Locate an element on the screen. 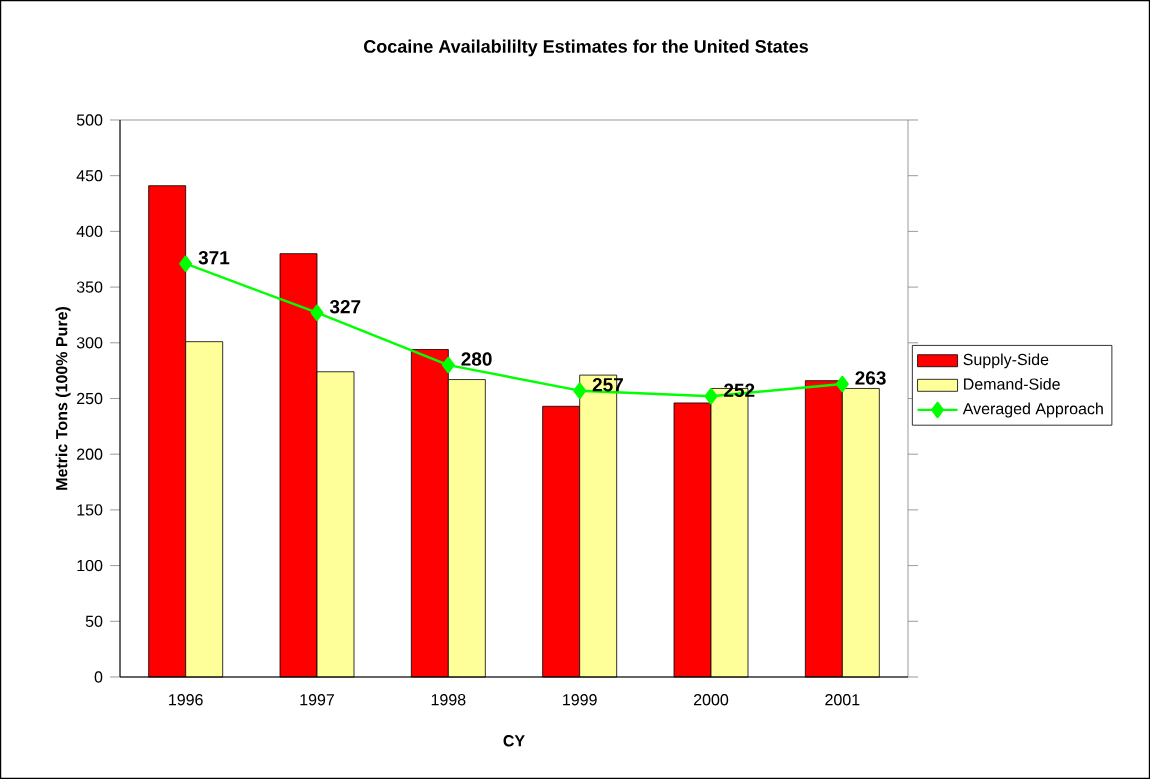 The image size is (1150, 779). chart-title: Cocaine Availabililty Estimates for the United States is located at coordinates (586, 48).